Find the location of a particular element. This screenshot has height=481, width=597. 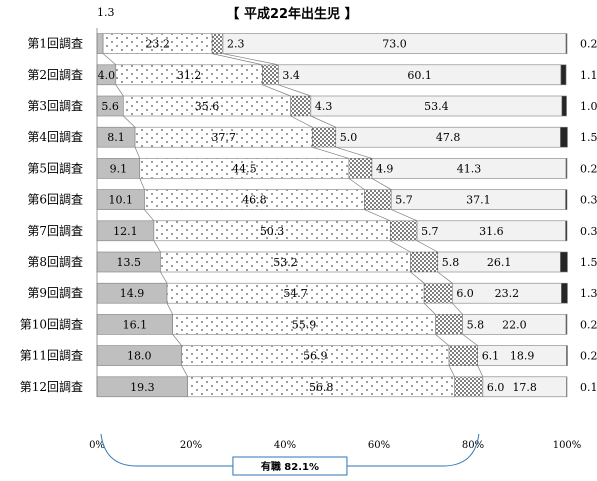

category-label: 第12回調査 is located at coordinates (51, 387).